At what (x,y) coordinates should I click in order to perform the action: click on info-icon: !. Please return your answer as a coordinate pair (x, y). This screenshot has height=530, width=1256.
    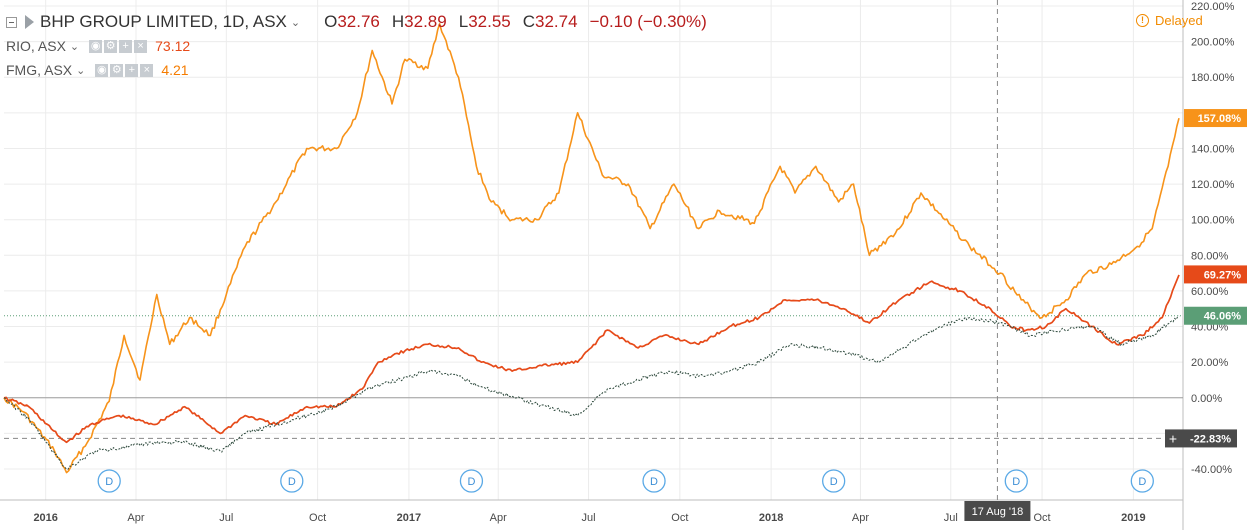
    Looking at the image, I should click on (1142, 20).